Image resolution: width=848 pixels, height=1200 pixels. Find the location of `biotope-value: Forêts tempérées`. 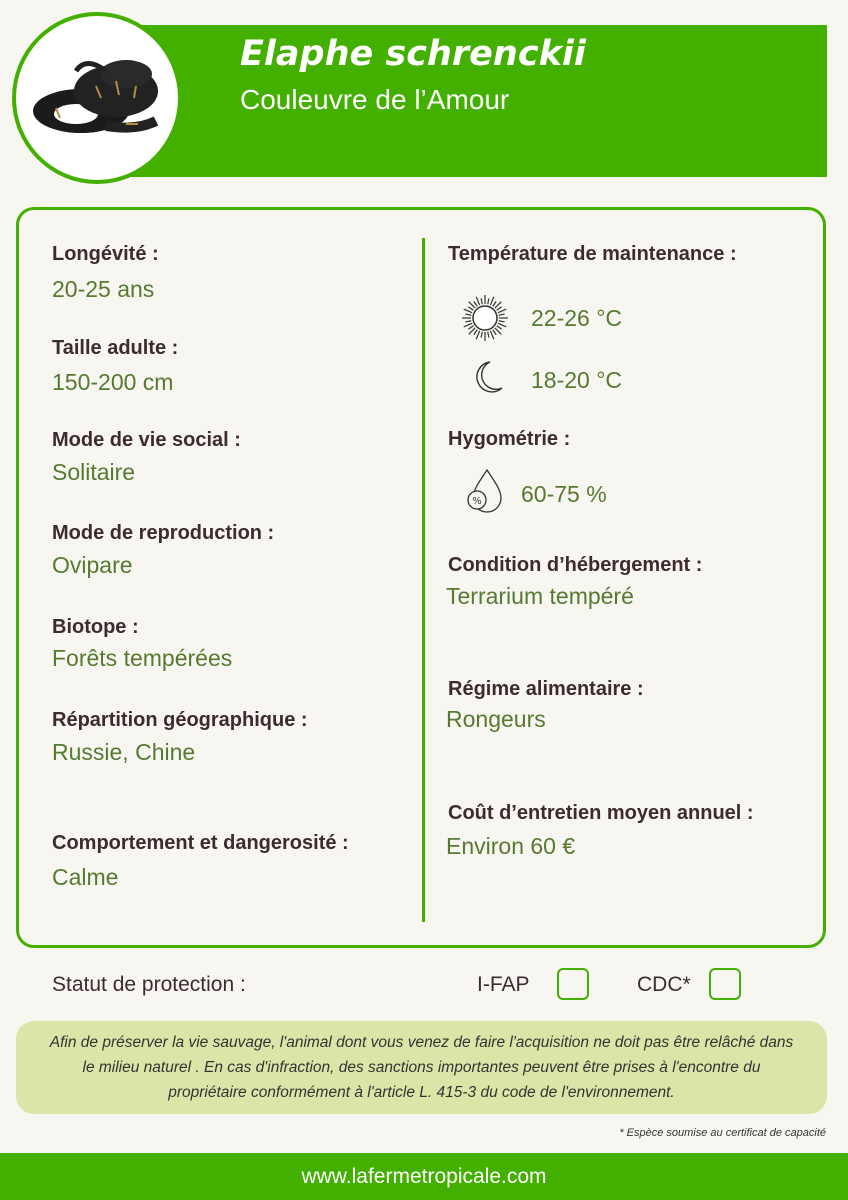

biotope-value: Forêts tempérées is located at coordinates (142, 658).